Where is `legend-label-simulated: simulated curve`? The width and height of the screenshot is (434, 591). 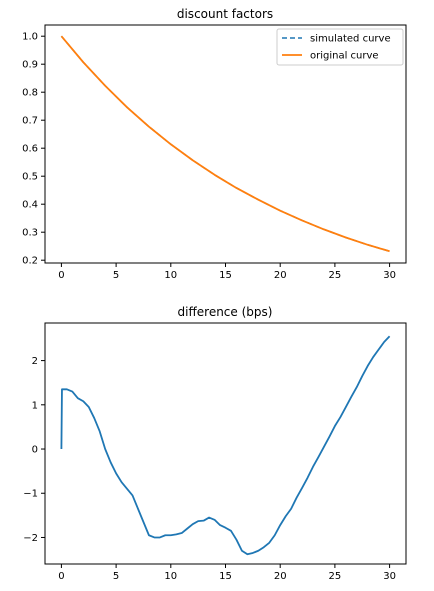
legend-label-simulated: simulated curve is located at coordinates (350, 39).